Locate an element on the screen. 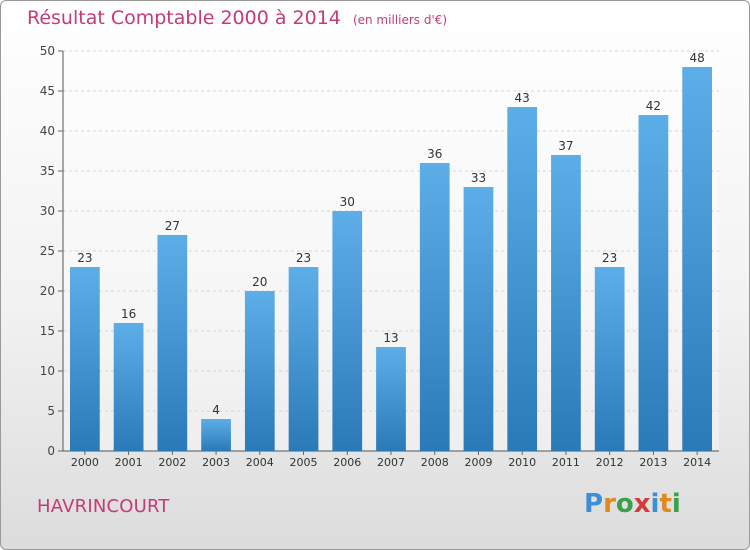 Image resolution: width=750 pixels, height=550 pixels. data-label: 4 is located at coordinates (216, 410).